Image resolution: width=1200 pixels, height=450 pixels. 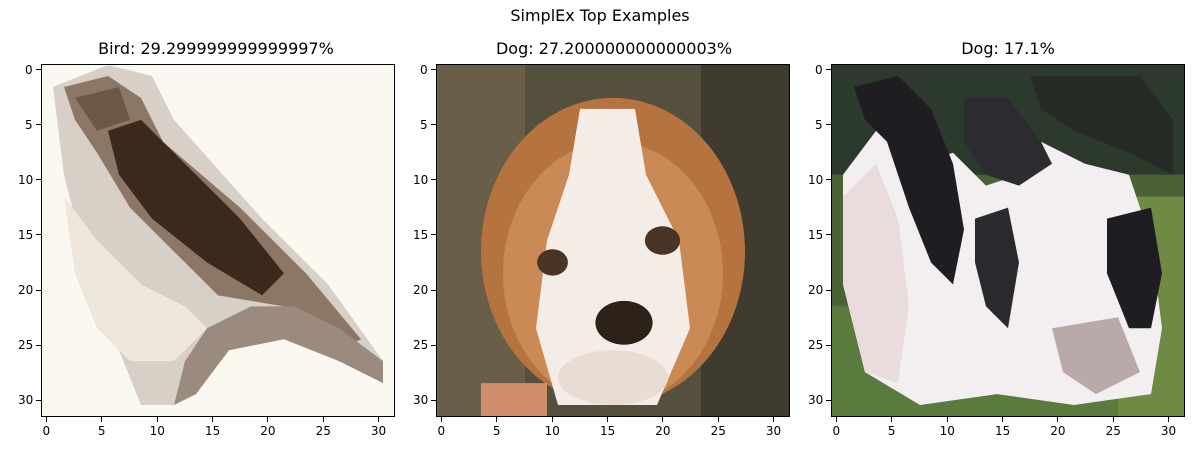 I want to click on panel-title-2: Dog: 27.200000000000003%, so click(x=614, y=48).